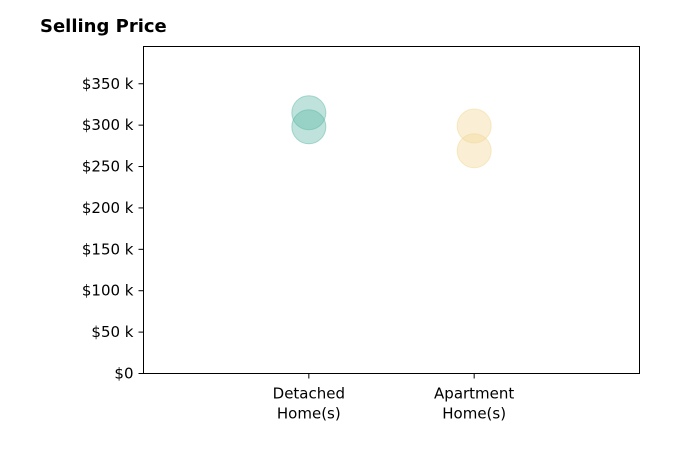 This screenshot has width=679, height=462. I want to click on y-tick-label: $350 k, so click(108, 84).